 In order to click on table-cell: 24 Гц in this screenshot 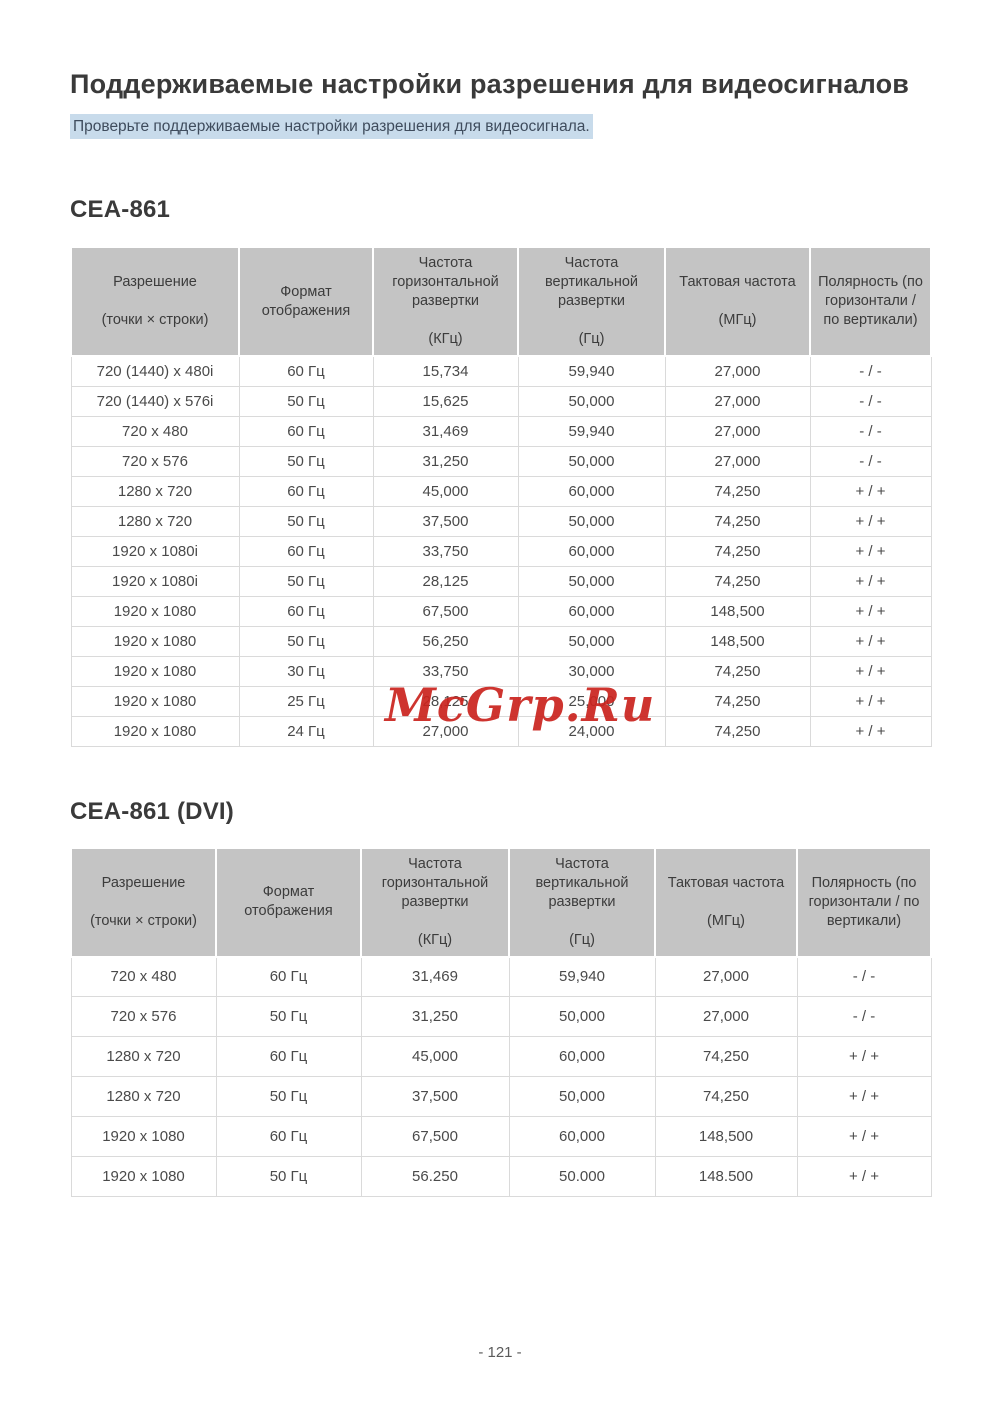, I will do `click(306, 731)`.